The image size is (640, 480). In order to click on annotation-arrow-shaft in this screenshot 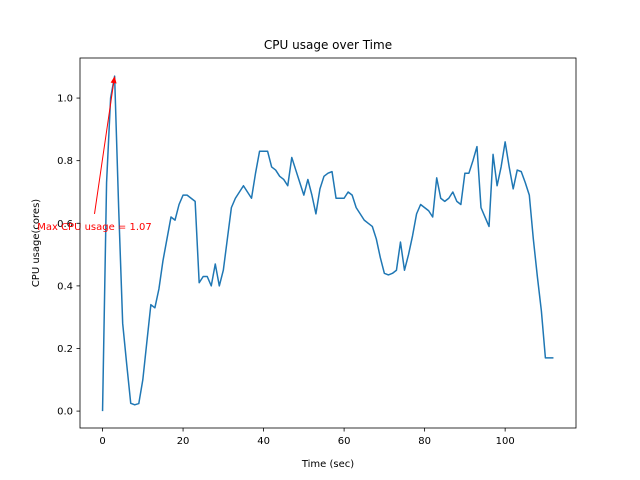, I will do `click(104, 148)`.